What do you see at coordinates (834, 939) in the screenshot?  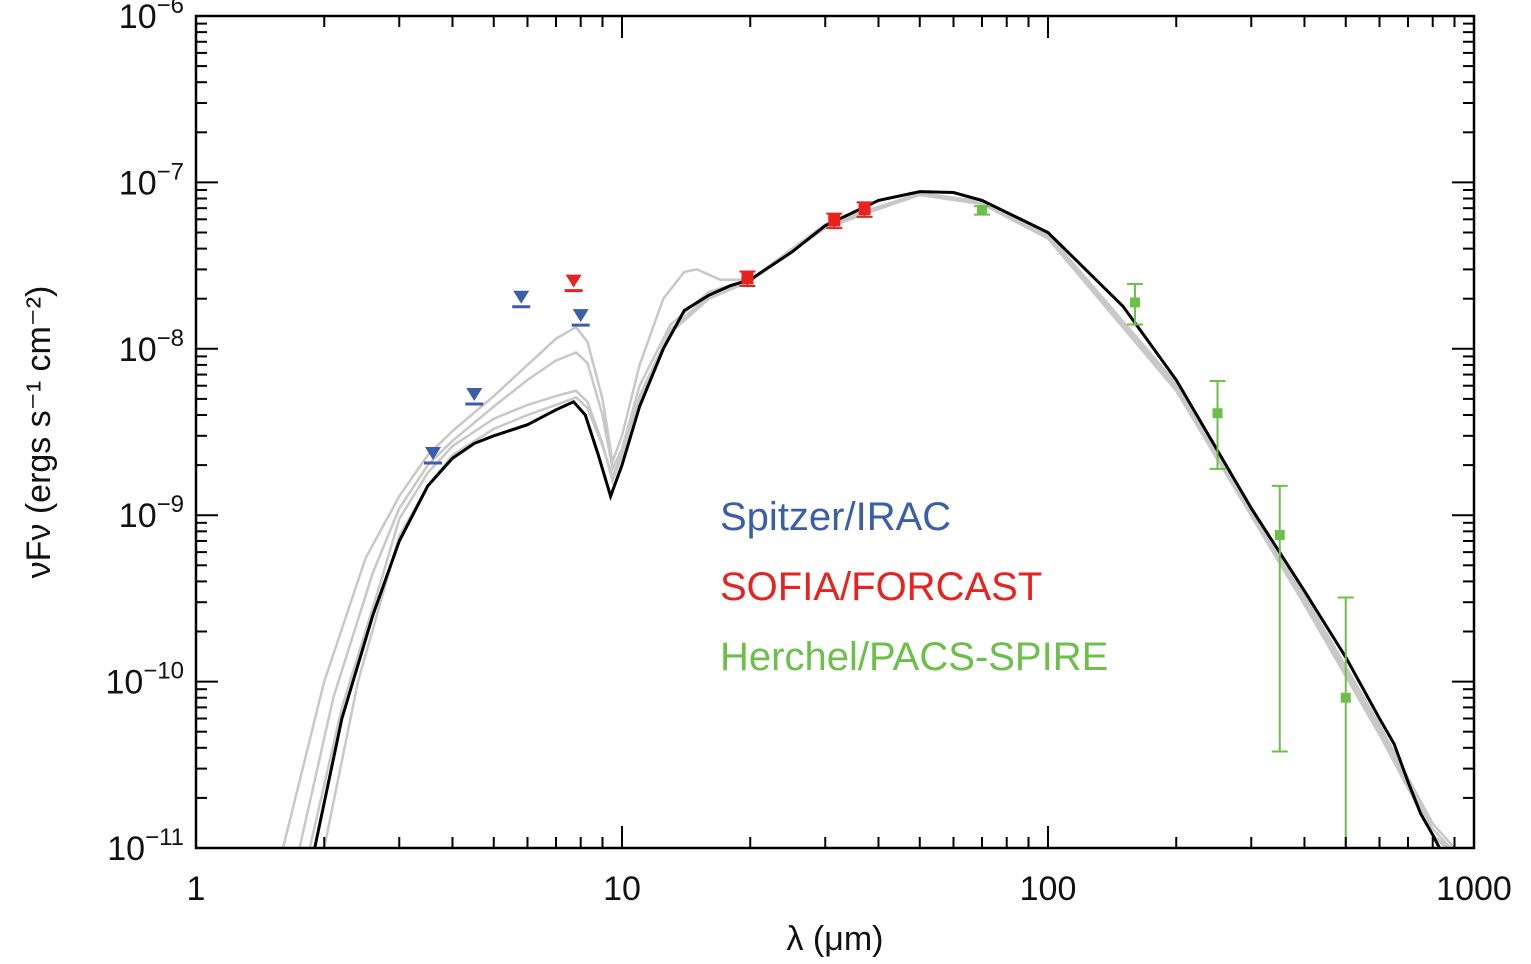 I see `x-axis-title: λ (μm)` at bounding box center [834, 939].